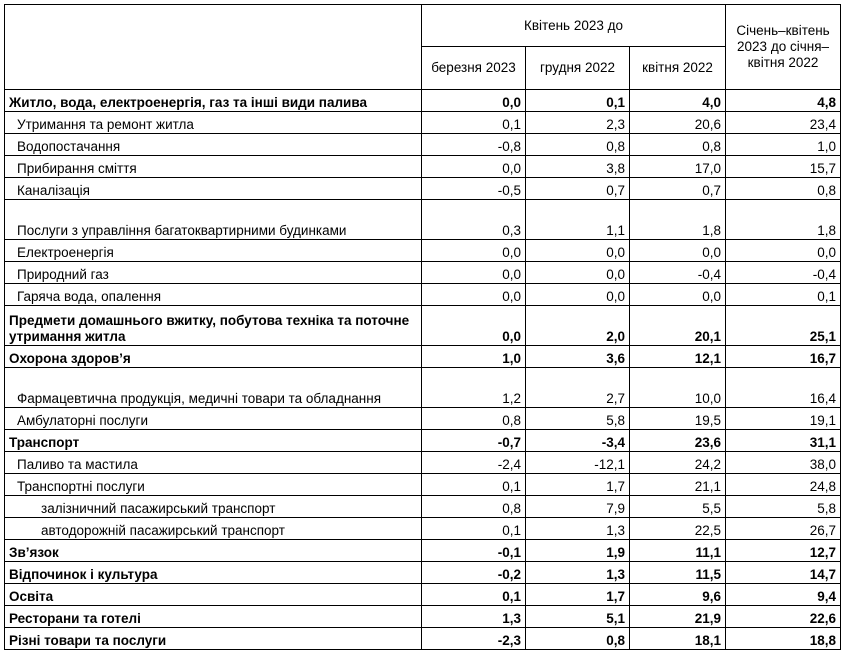  What do you see at coordinates (213, 528) in the screenshot?
I see `row-label: автодорожній пасажирський транспорт` at bounding box center [213, 528].